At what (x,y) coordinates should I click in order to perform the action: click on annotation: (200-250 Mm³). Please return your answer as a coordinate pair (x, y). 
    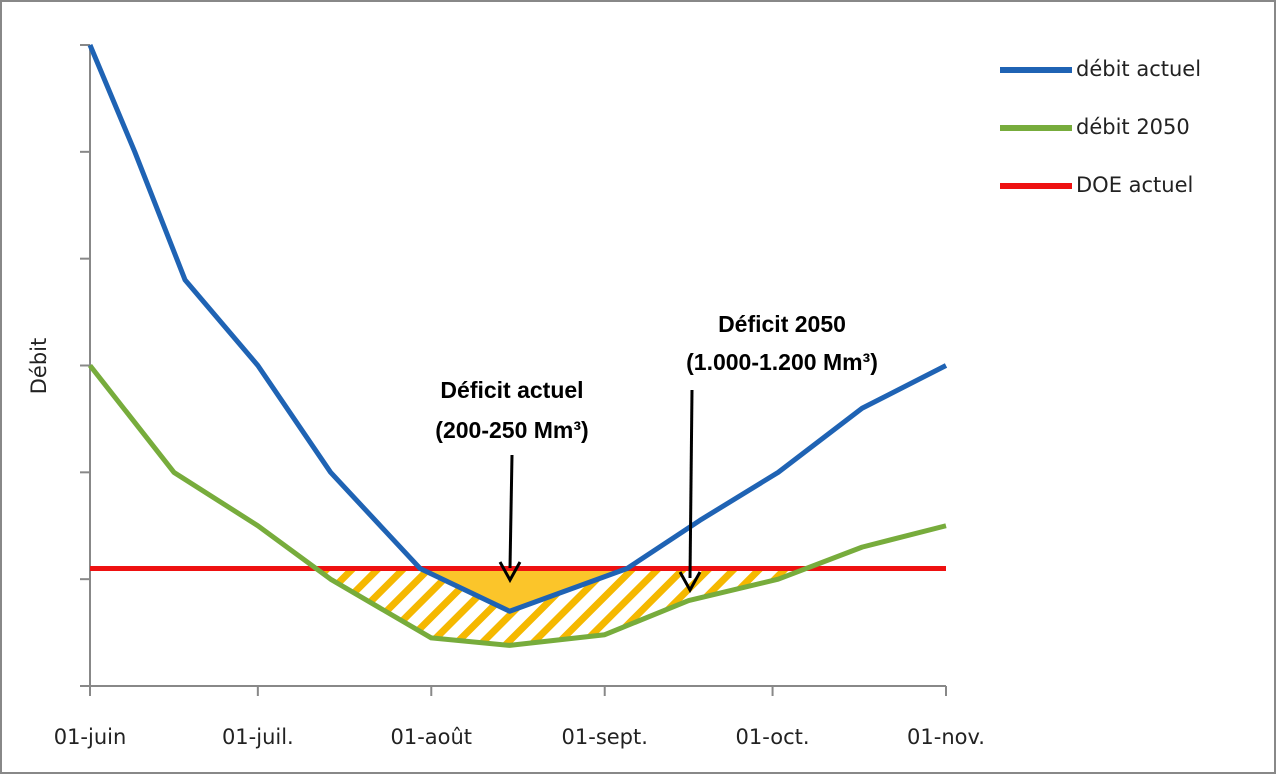
    Looking at the image, I should click on (511, 430).